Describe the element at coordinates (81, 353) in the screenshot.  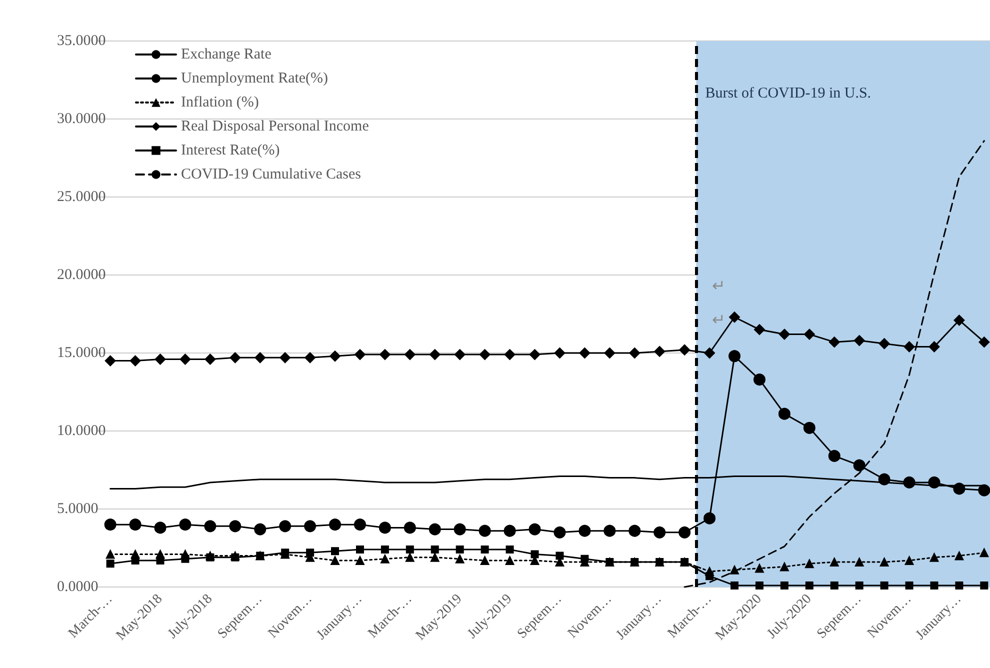
I see `y-tick-label: 15.0000` at that location.